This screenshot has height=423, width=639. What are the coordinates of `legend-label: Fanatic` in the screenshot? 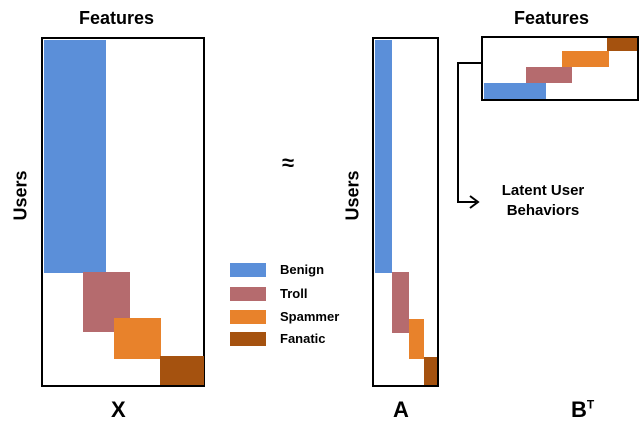 It's located at (303, 338).